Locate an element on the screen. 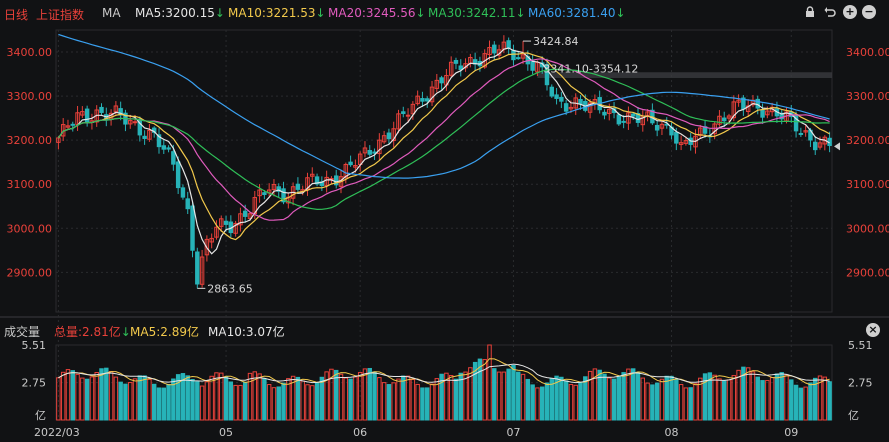  volume-title: 成交量 is located at coordinates (22, 332).